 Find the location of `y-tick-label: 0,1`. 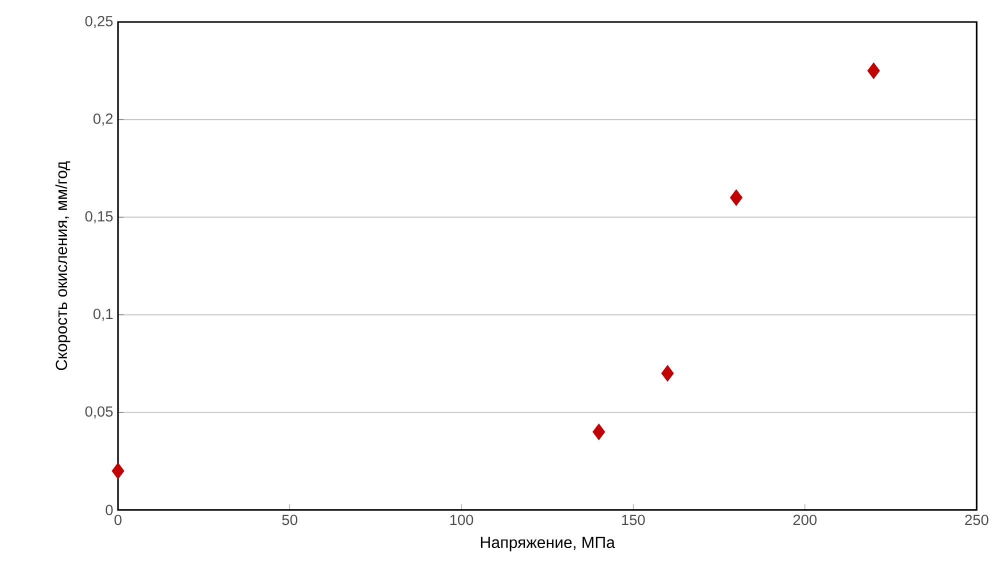

y-tick-label: 0,1 is located at coordinates (103, 314).